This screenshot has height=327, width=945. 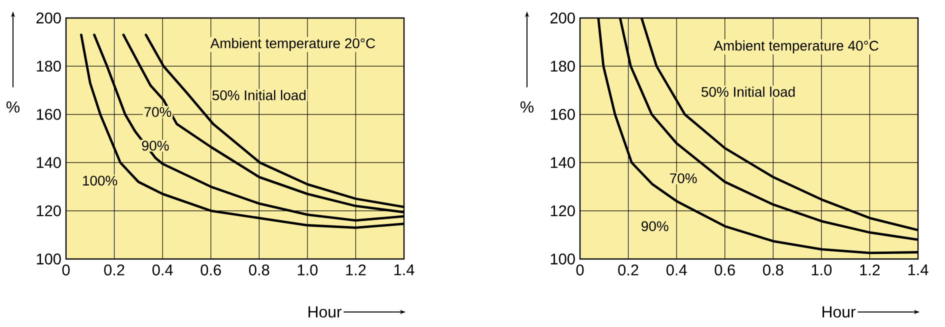 I want to click on annotation: 100%, so click(x=100, y=181).